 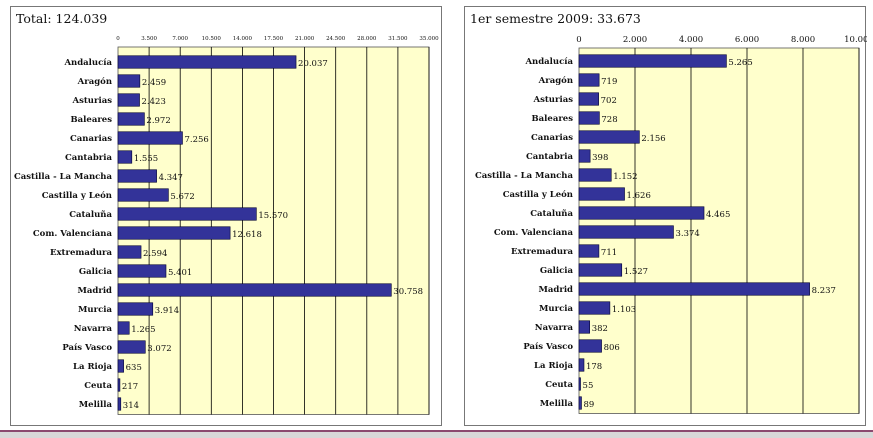 What do you see at coordinates (624, 310) in the screenshot?
I see `data-label: 1.103` at bounding box center [624, 310].